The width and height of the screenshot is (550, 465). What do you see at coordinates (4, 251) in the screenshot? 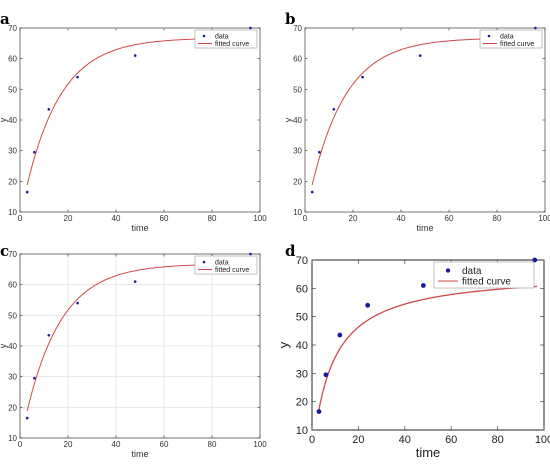
I see `panel-letter: c` at bounding box center [4, 251].